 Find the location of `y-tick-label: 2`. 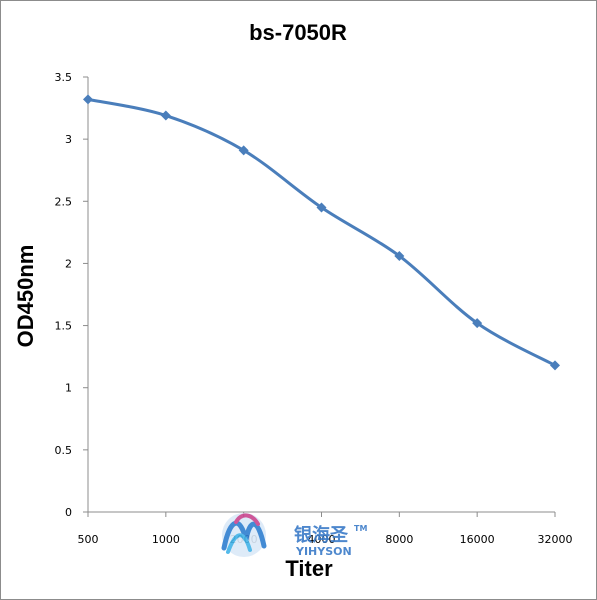

y-tick-label: 2 is located at coordinates (68, 263).